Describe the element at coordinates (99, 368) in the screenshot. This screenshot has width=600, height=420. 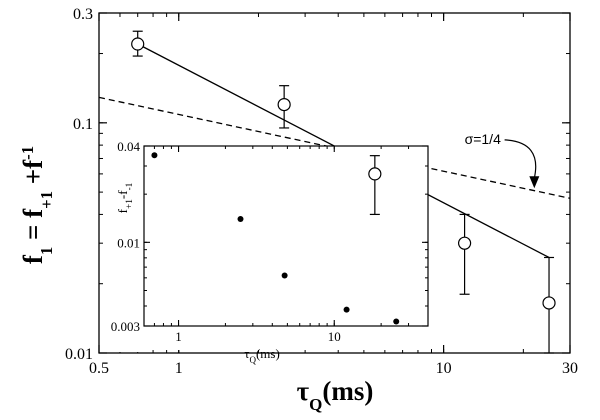
I see `main-x-tick-label: 0.5` at that location.